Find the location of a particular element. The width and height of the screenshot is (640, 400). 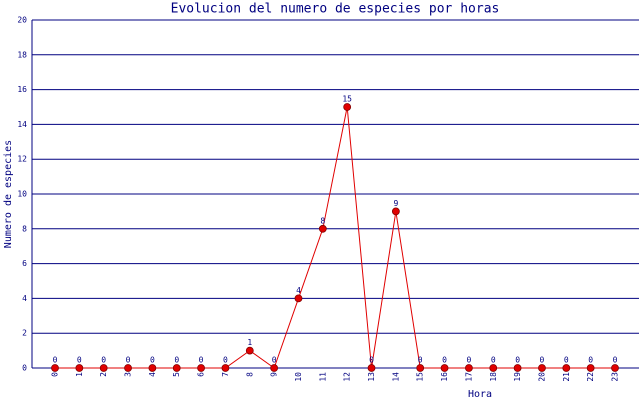

y-tick-label: 2 is located at coordinates (24, 333).